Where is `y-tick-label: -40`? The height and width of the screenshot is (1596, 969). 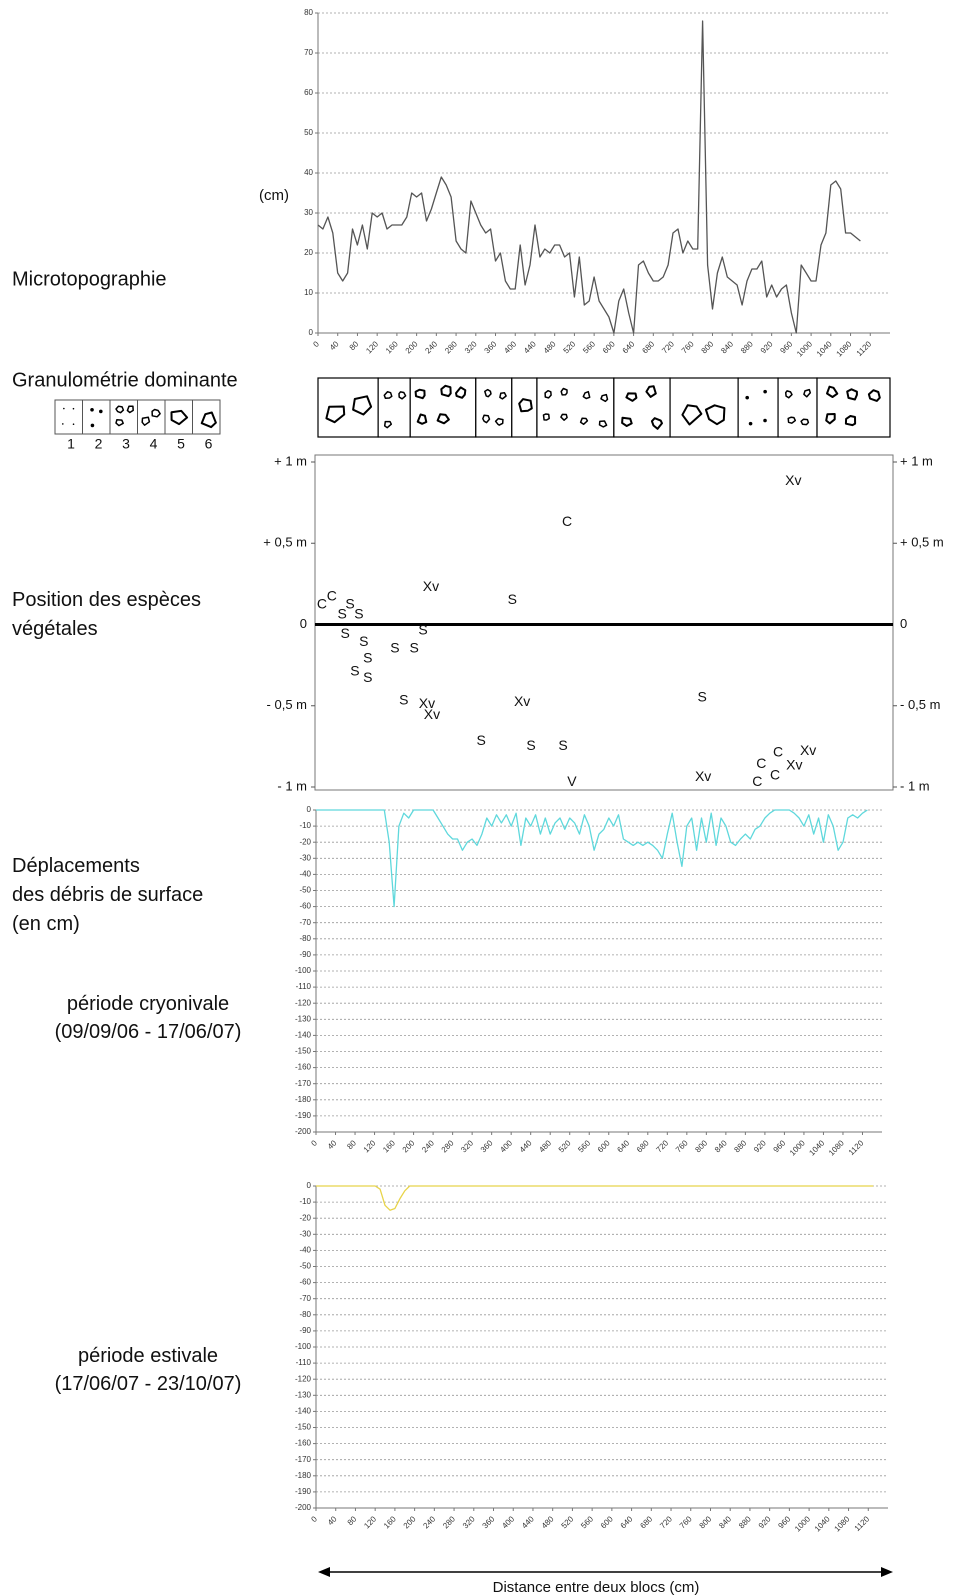 y-tick-label: -40 is located at coordinates (305, 874).